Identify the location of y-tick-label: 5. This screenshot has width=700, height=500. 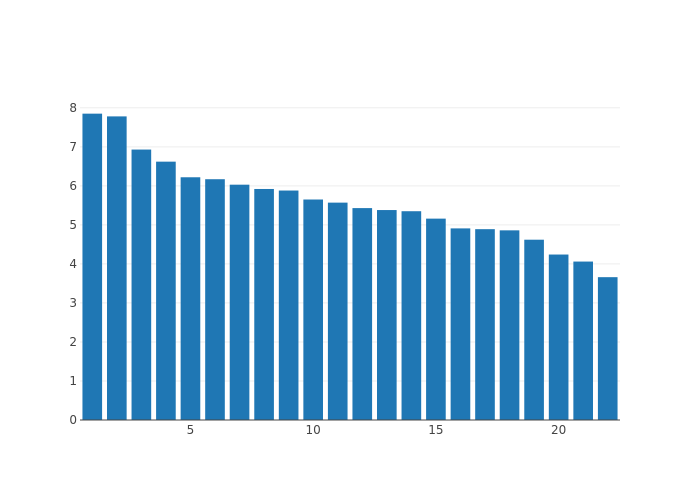
(73, 225).